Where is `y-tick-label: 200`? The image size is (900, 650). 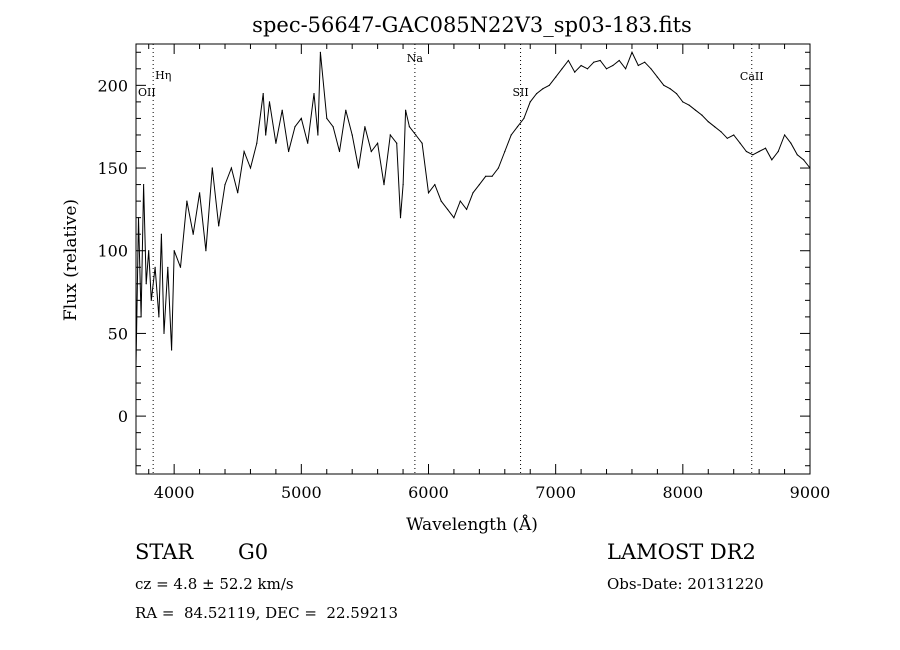 y-tick-label: 200 is located at coordinates (112, 85).